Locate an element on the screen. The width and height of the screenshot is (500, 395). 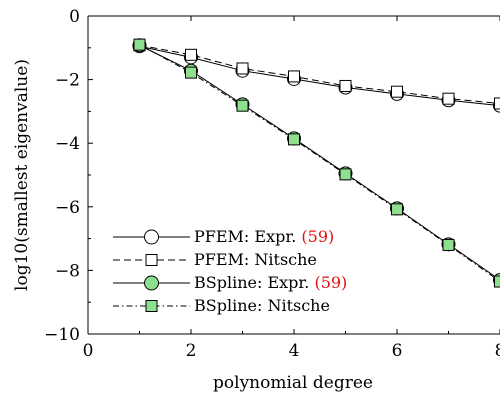
y-tick-label: −8 is located at coordinates (67, 271).